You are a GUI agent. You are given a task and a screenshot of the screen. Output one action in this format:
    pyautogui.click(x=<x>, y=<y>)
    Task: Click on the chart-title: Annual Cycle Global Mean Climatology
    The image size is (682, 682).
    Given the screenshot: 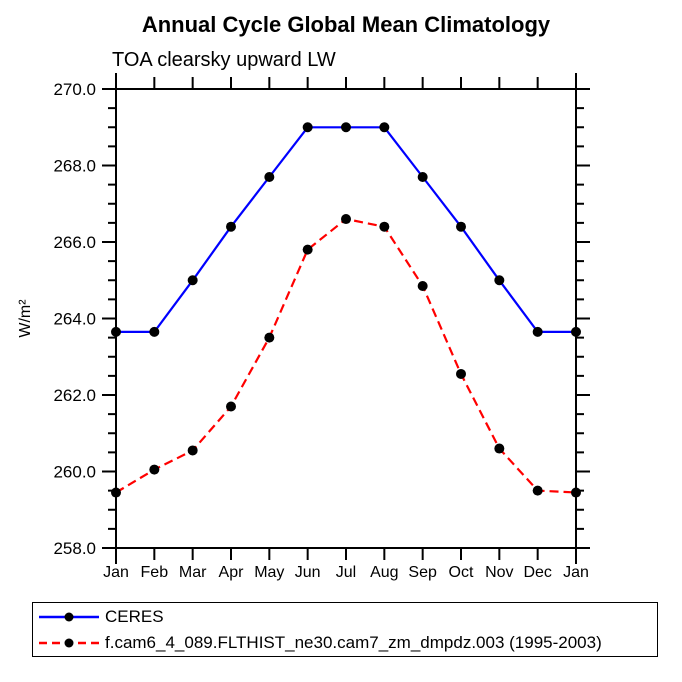 What is the action you would take?
    pyautogui.click(x=346, y=24)
    